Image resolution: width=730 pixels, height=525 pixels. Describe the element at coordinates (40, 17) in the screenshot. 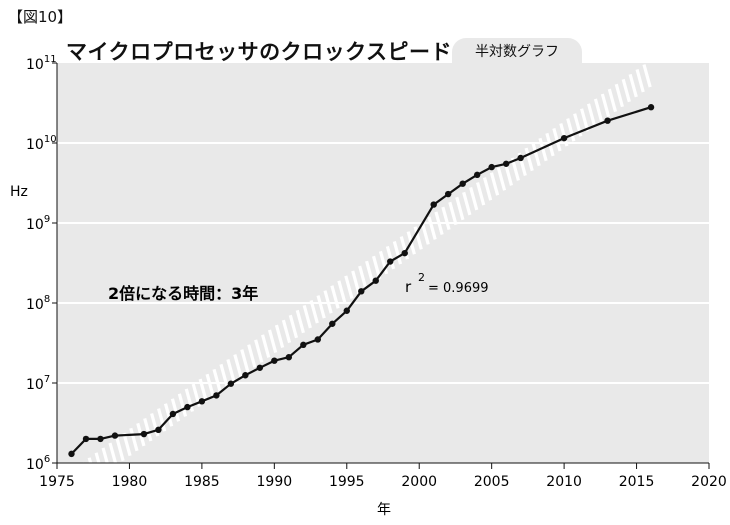

I see `figure-label: 【図10】` at that location.